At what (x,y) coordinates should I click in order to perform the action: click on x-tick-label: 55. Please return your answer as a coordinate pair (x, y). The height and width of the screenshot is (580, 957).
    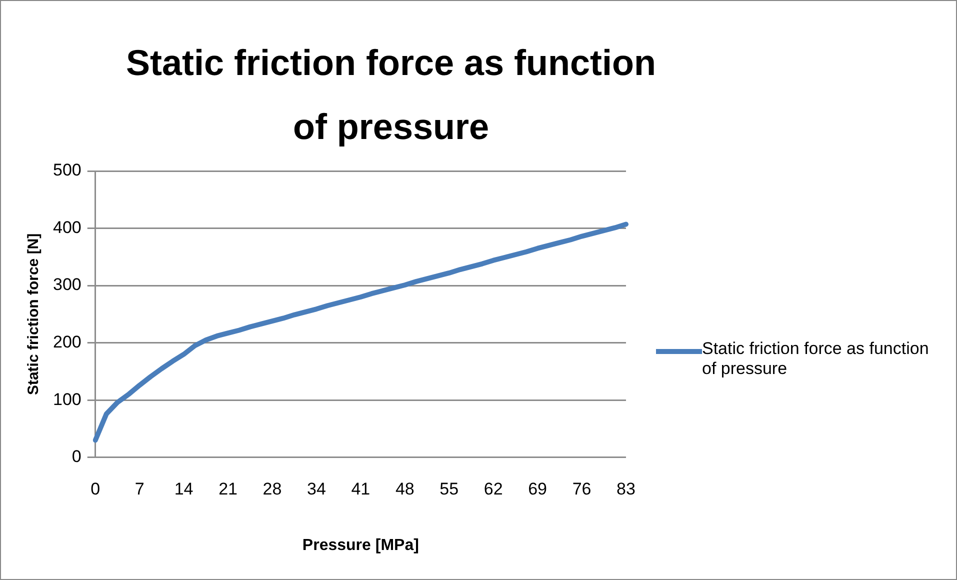
    Looking at the image, I should click on (449, 488).